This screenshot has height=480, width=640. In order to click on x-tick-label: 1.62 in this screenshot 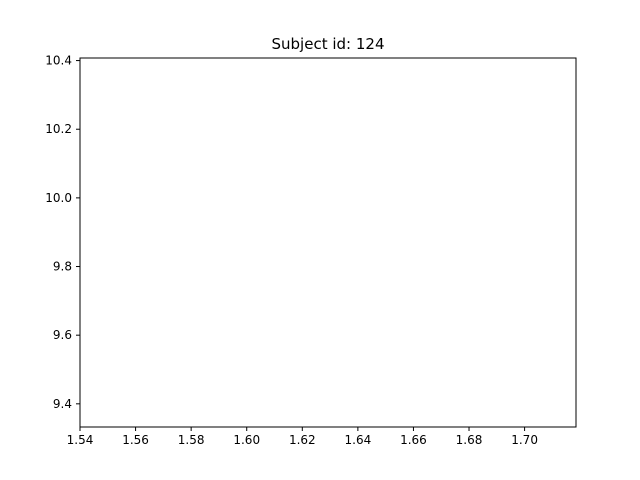, I will do `click(302, 440)`.